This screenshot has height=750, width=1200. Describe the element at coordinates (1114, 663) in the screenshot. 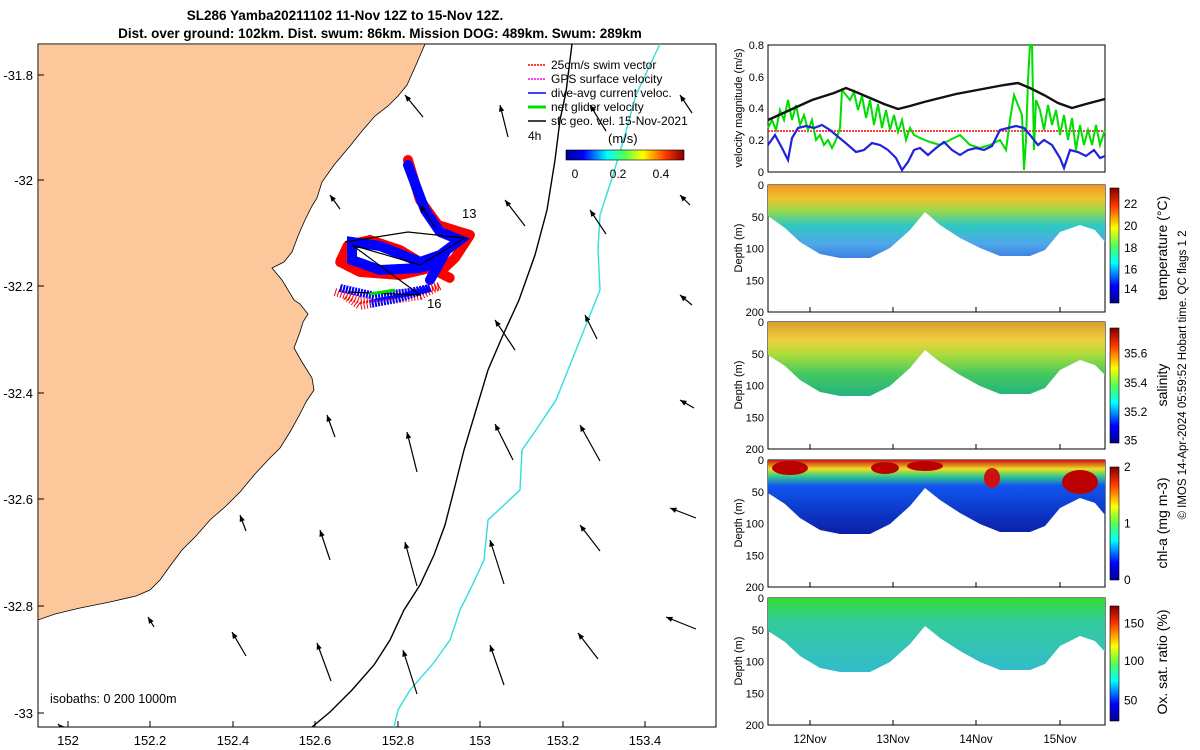

I see `oxygen-colorbar` at that location.